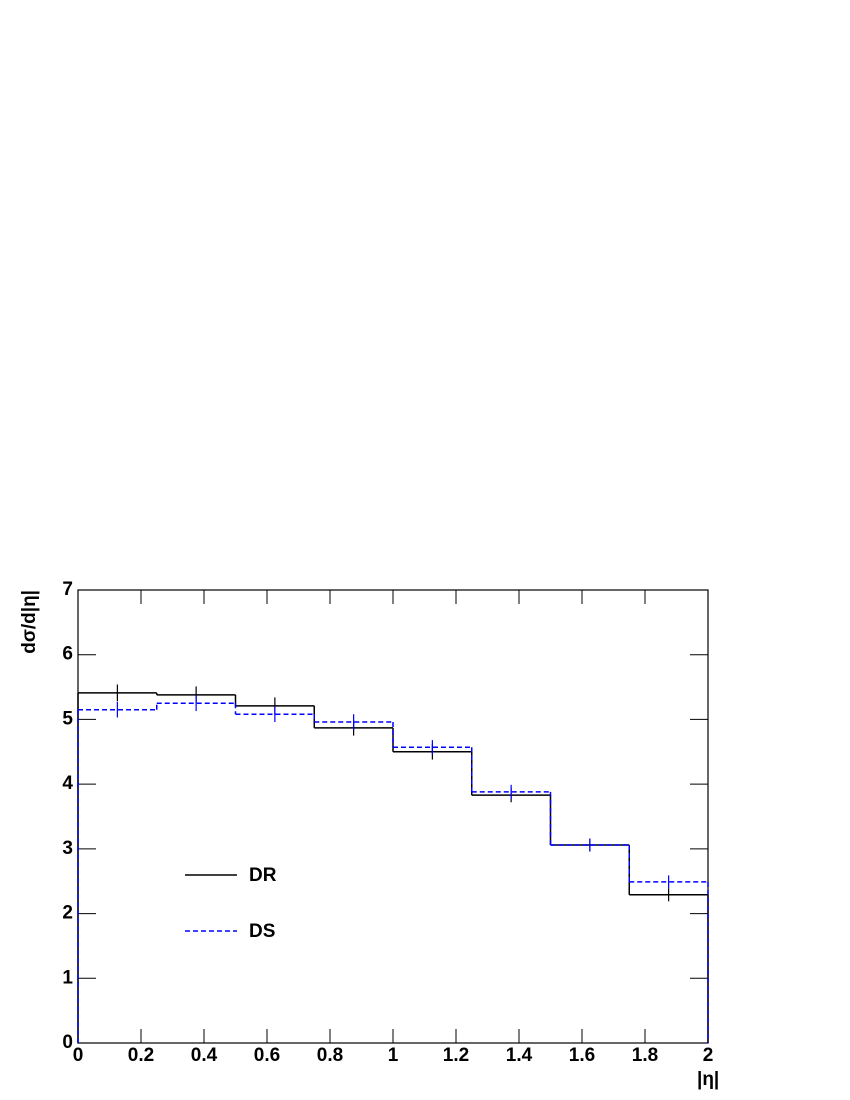 Image resolution: width=850 pixels, height=1100 pixels. I want to click on legend-label: DR, so click(263, 875).